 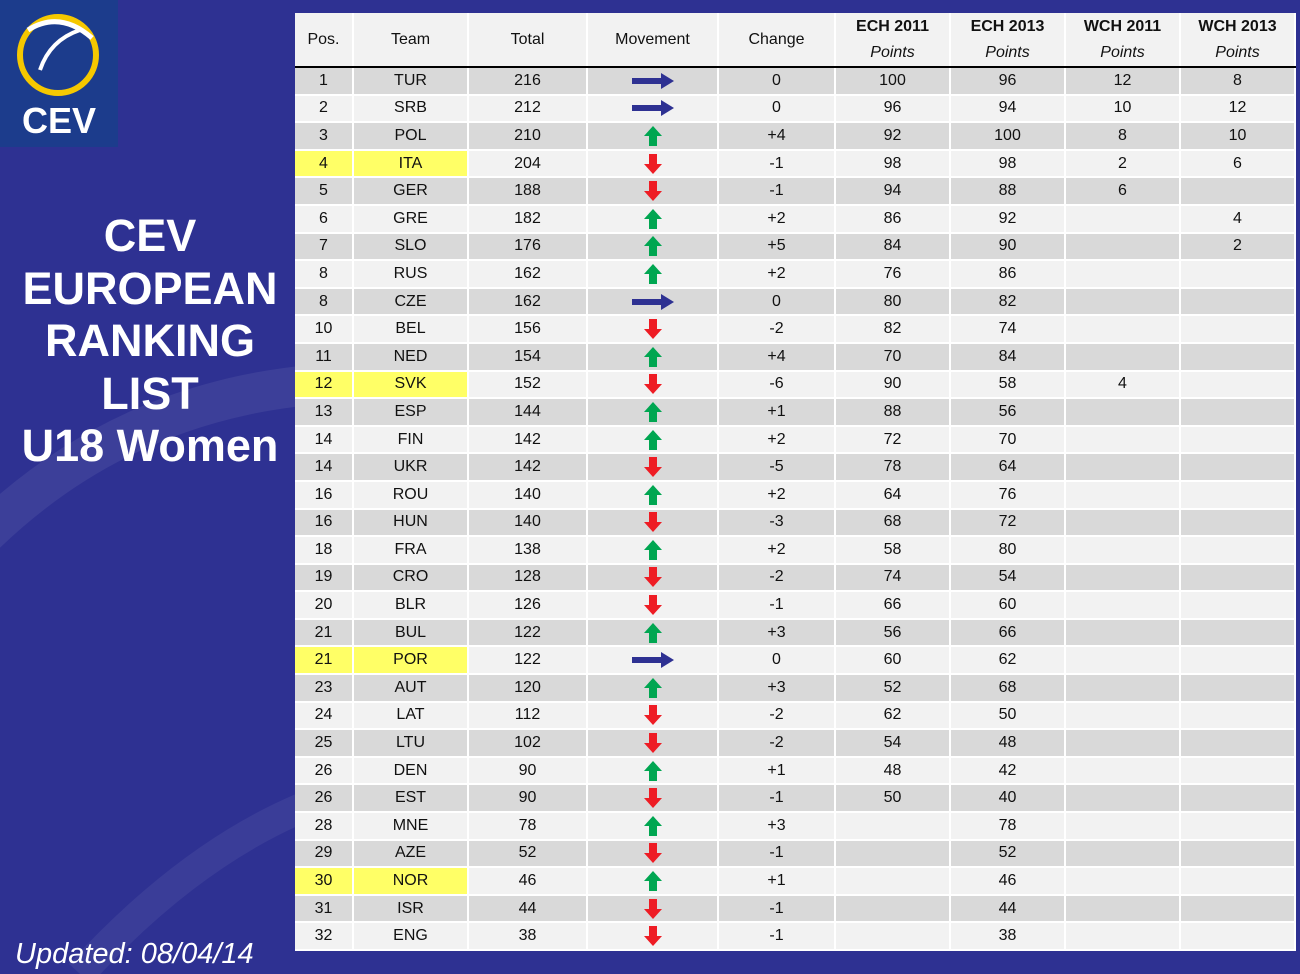 What do you see at coordinates (528, 578) in the screenshot?
I see `table-cell: 128` at bounding box center [528, 578].